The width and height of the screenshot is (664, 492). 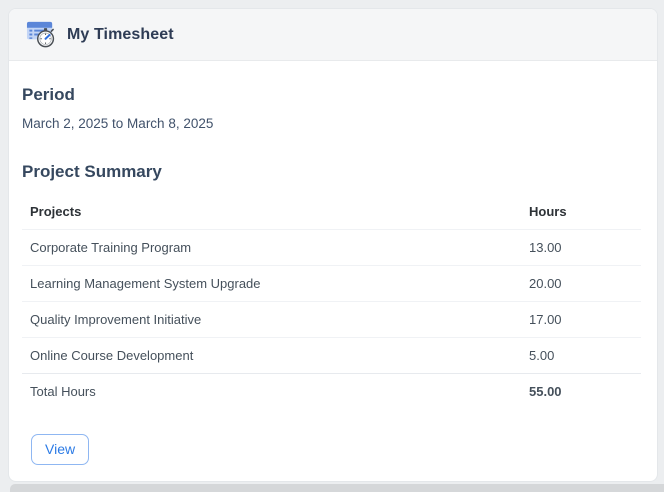 I want to click on project-name: Online Course Development, so click(x=271, y=355).